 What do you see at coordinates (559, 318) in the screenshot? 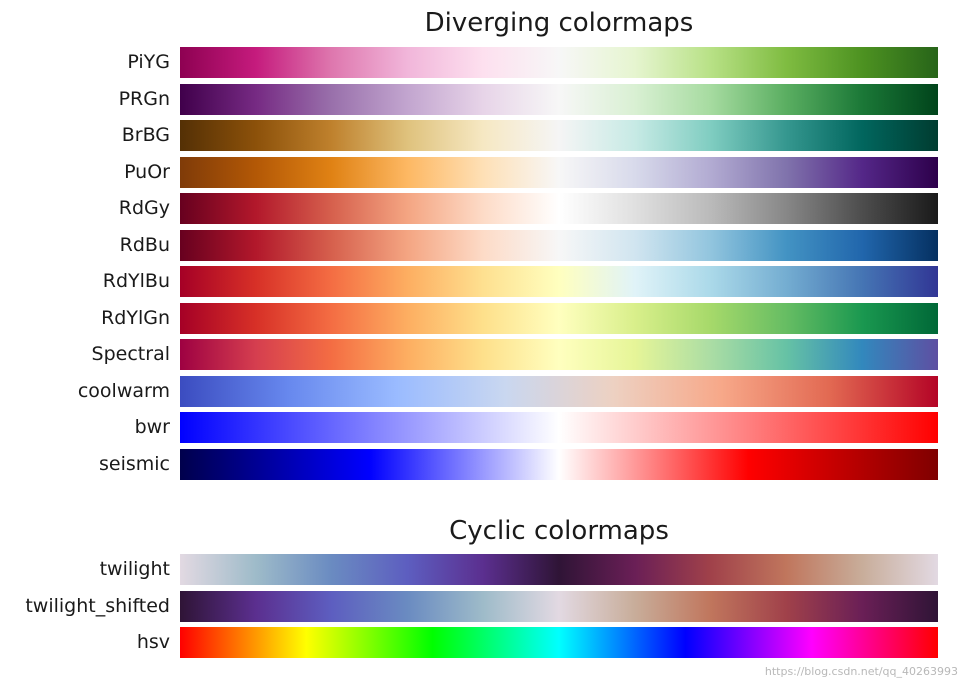
I see `colormap-bar-RdYlGn` at bounding box center [559, 318].